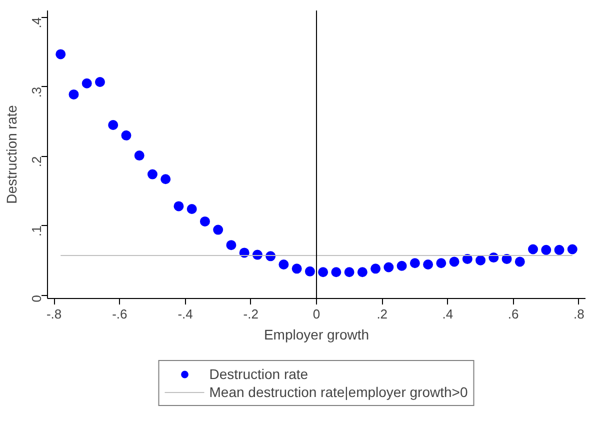 This screenshot has height=429, width=606. What do you see at coordinates (448, 314) in the screenshot?
I see `x-tick-label: .4` at bounding box center [448, 314].